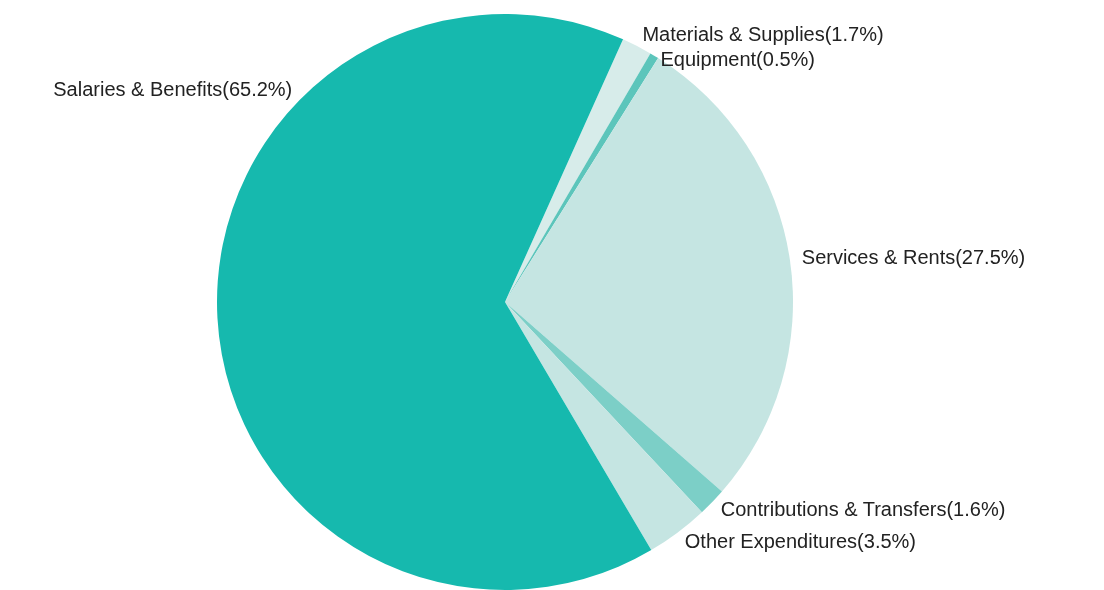 This screenshot has width=1104, height=590. Describe the element at coordinates (738, 59) in the screenshot. I see `slice-label: Equipment(0.5%)` at that location.